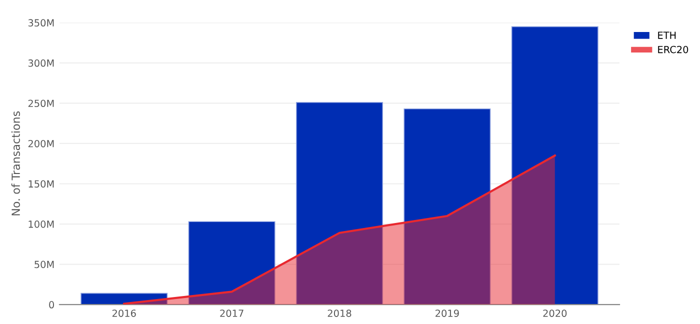 The height and width of the screenshot is (324, 700). Describe the element at coordinates (41, 184) in the screenshot. I see `y-tick-label: 150M` at that location.